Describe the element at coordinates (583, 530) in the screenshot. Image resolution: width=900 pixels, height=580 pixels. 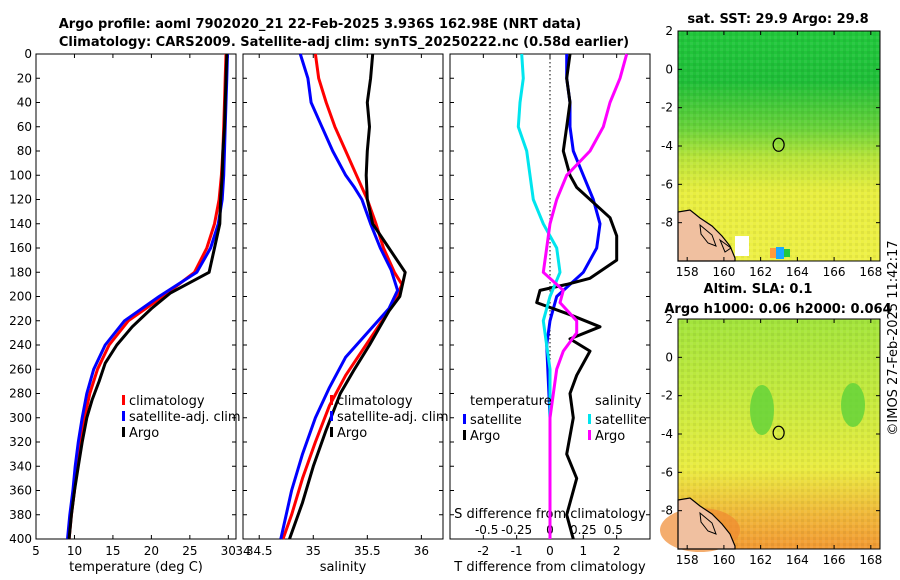
I see `s-tick-label: 0.25` at that location.